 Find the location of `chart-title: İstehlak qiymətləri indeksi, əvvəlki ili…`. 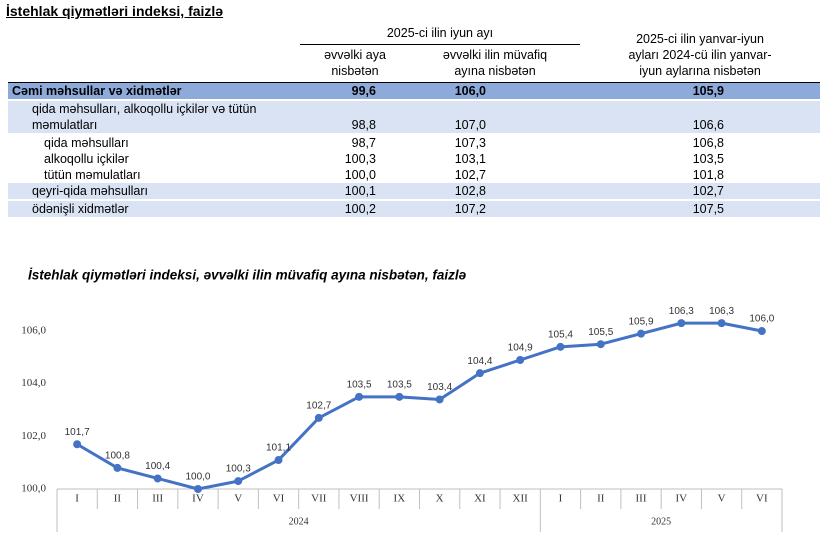

chart-title: İstehlak qiymətləri indeksi, əvvəlki ili… is located at coordinates (247, 275).